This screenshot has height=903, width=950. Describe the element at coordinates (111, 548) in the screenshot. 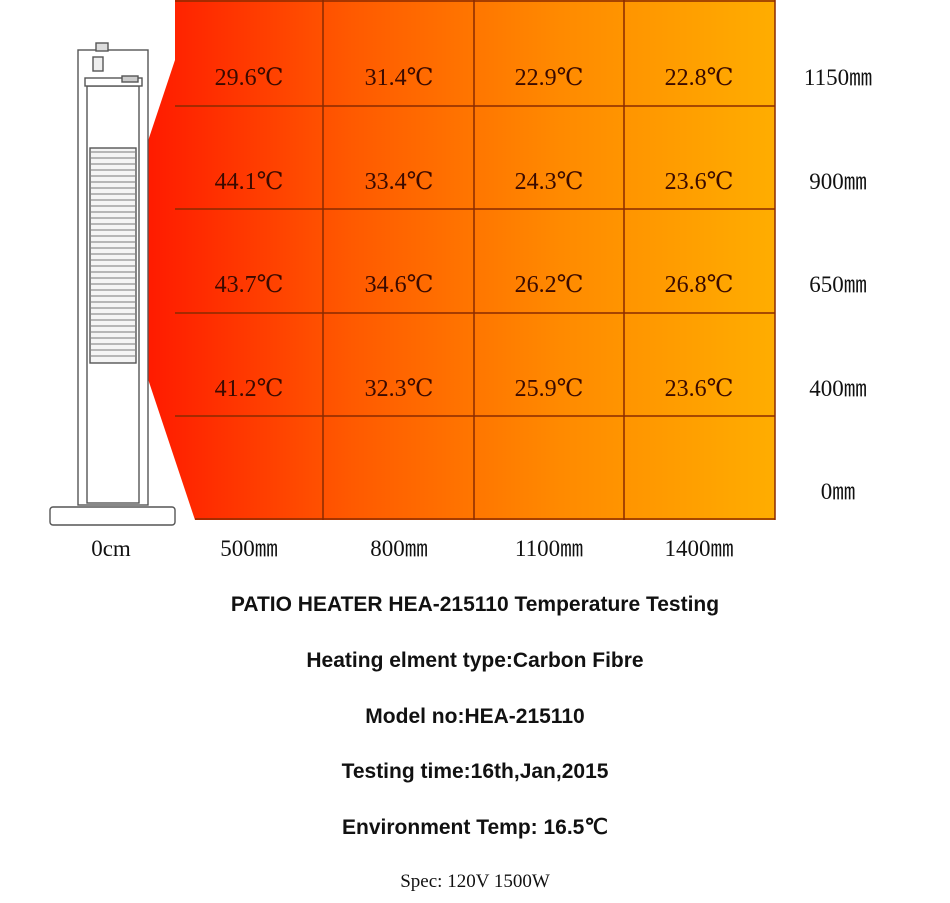

I see `x-tick-label: 0cm` at that location.